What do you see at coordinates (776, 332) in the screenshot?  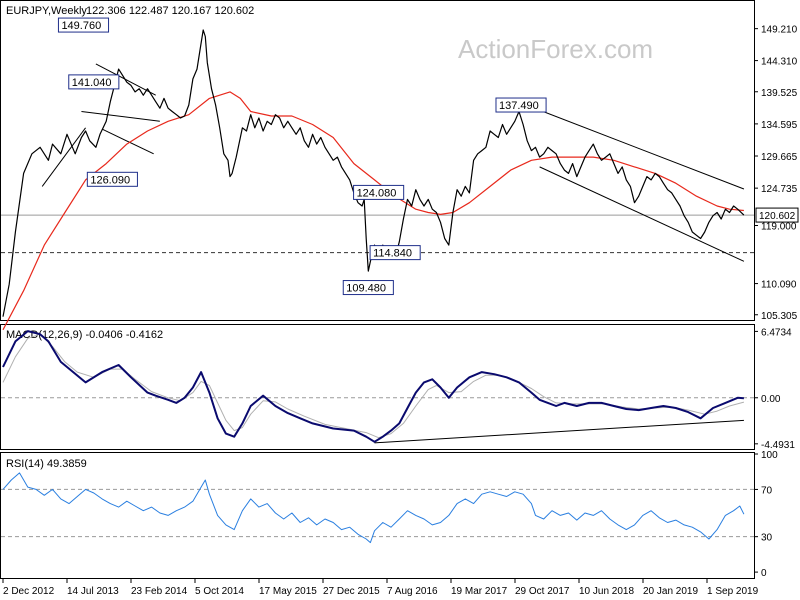 I see `macd-y-tick-label: 6.4734` at bounding box center [776, 332].